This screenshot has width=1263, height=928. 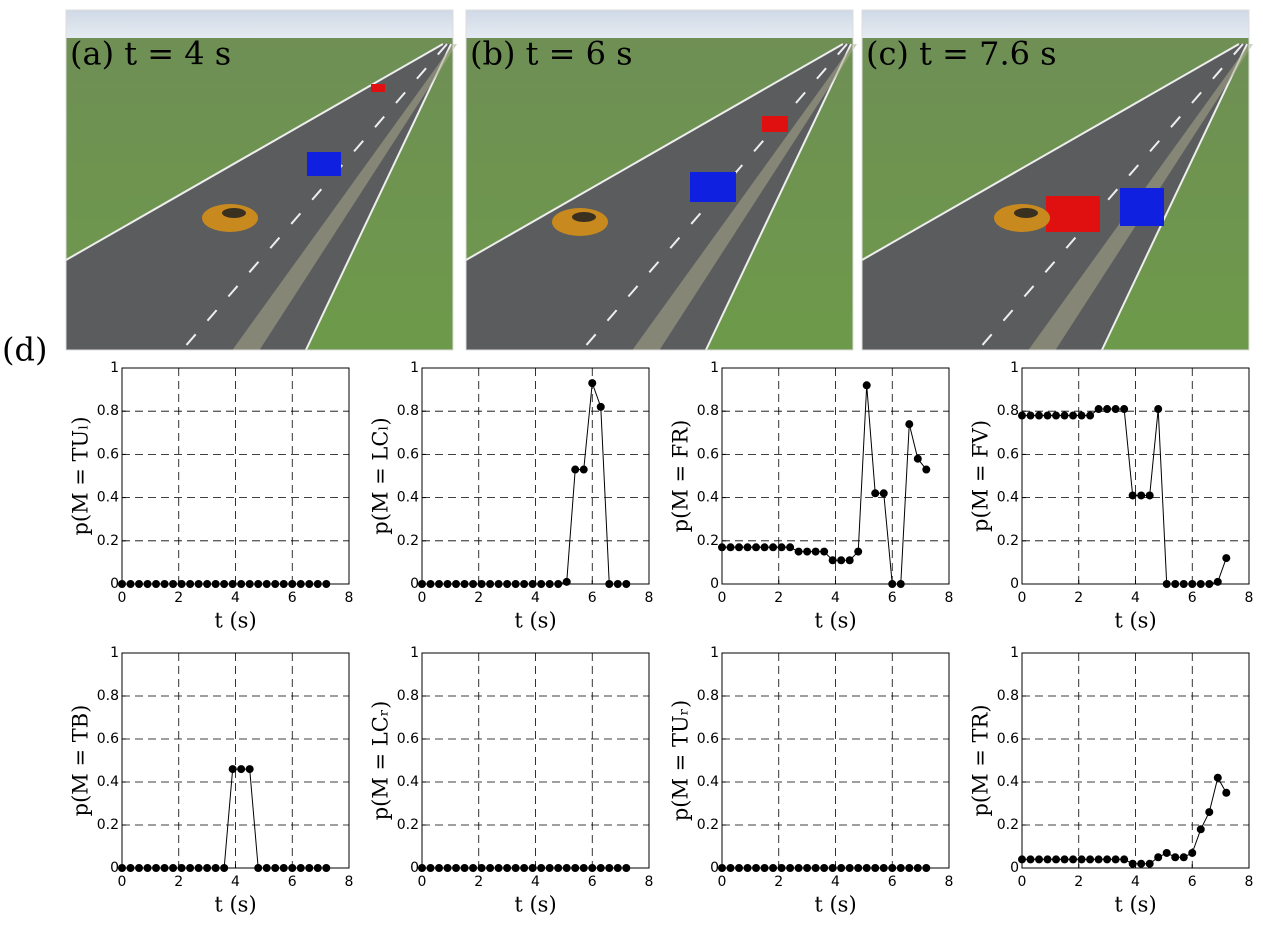 I want to click on sky, so click(x=259, y=25).